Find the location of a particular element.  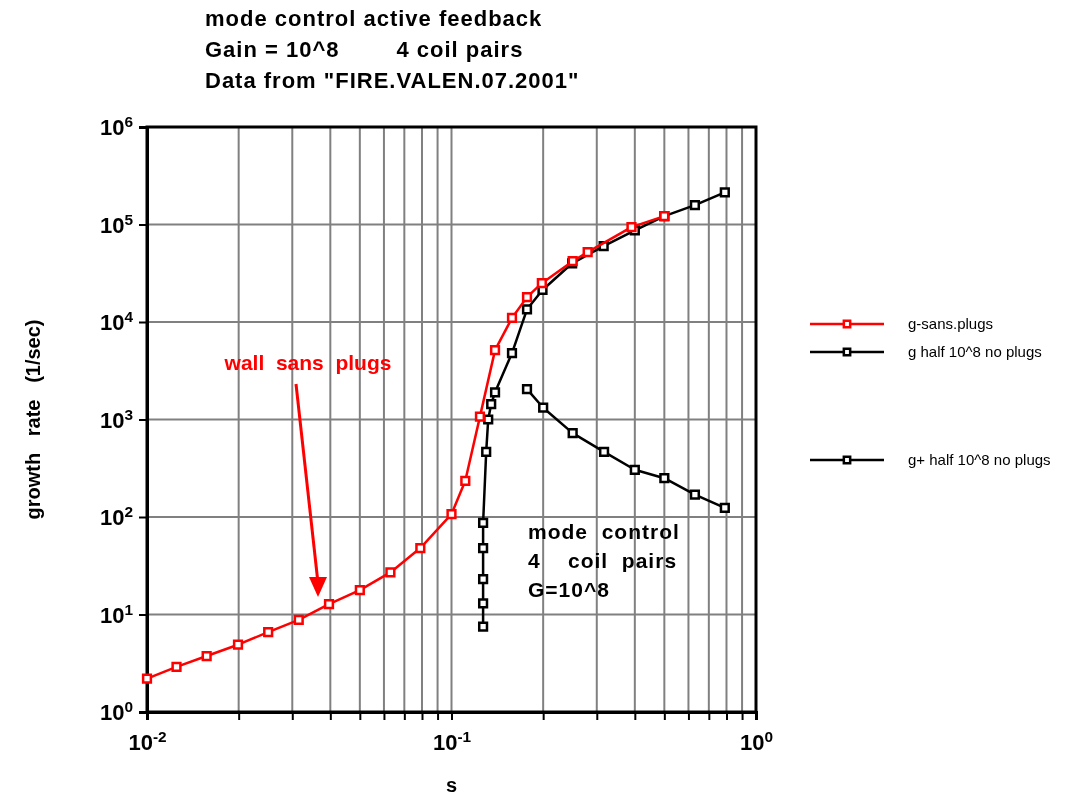

y-tick-label: 10$^{1}$ is located at coordinates (116, 614).